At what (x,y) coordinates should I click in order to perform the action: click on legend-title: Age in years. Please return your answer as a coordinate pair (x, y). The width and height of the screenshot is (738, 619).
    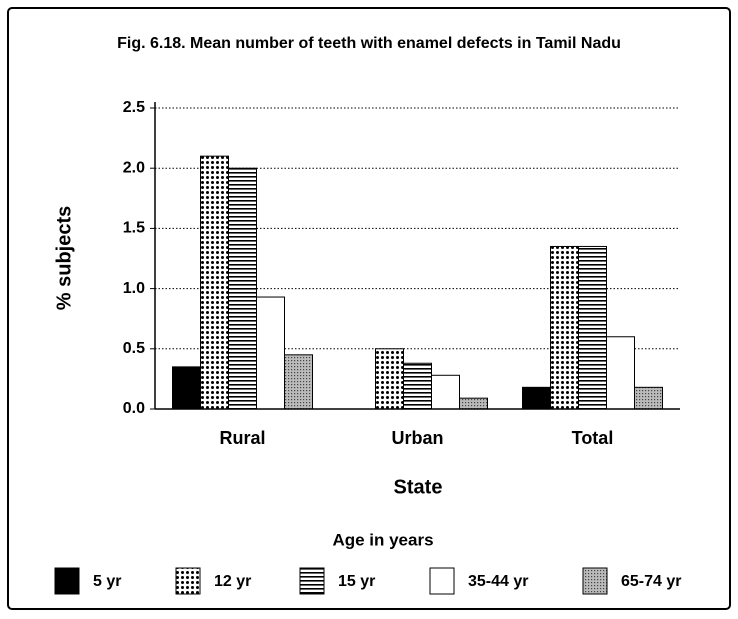
    Looking at the image, I should click on (382, 539).